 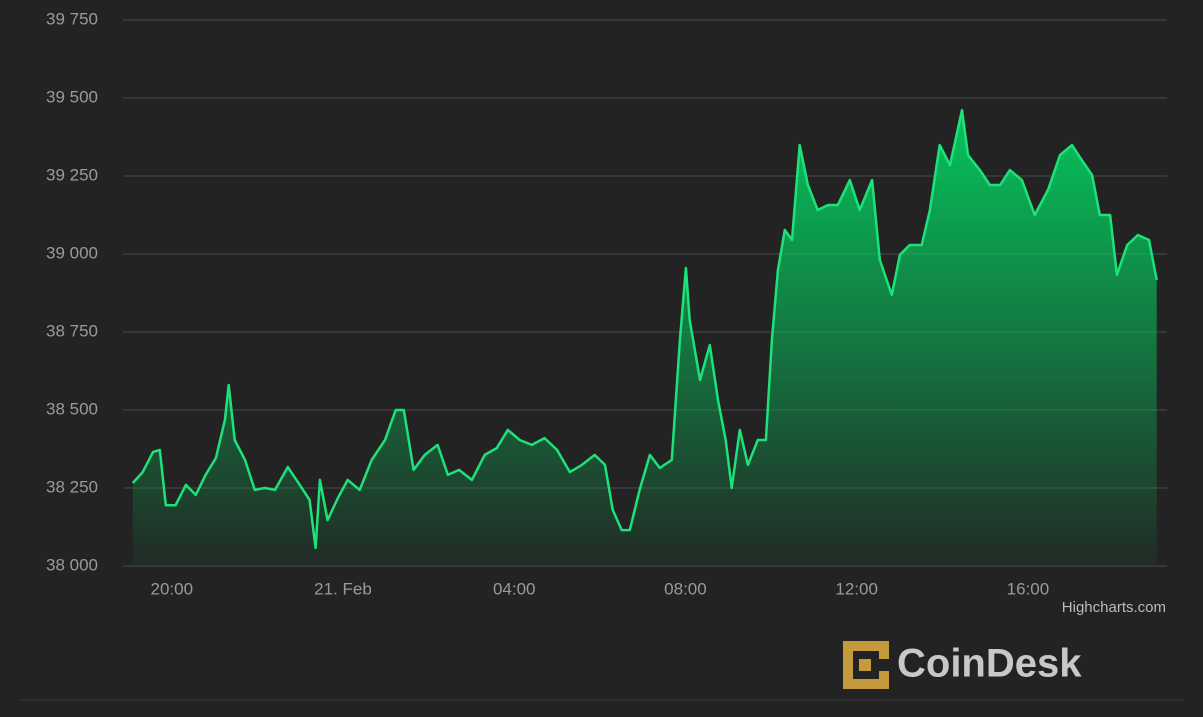 I want to click on x-tick-label: 08:00, so click(x=685, y=588).